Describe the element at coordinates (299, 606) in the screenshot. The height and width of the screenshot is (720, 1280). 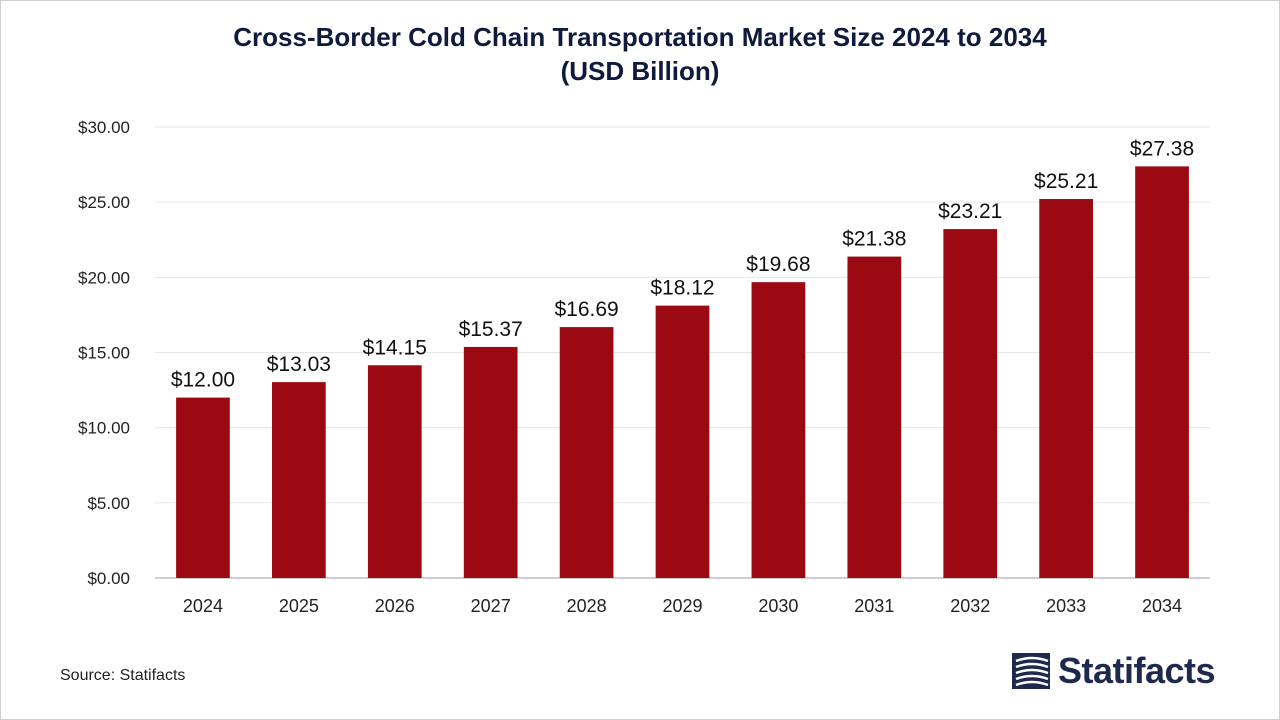
I see `x-tick-label: 2025` at that location.